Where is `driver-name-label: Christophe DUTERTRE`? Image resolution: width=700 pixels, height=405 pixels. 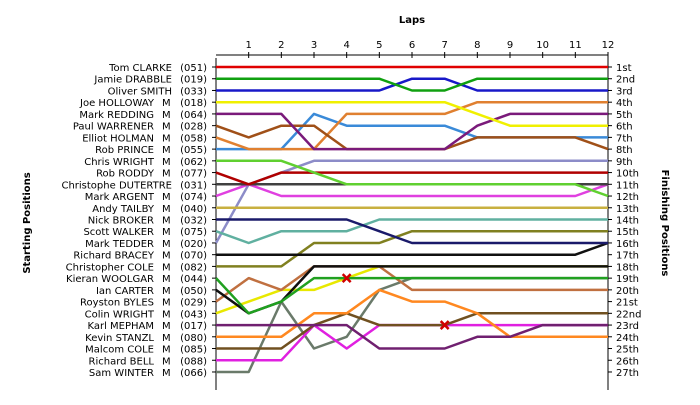
driver-name-label: Christophe DUTERTRE is located at coordinates (116, 185).